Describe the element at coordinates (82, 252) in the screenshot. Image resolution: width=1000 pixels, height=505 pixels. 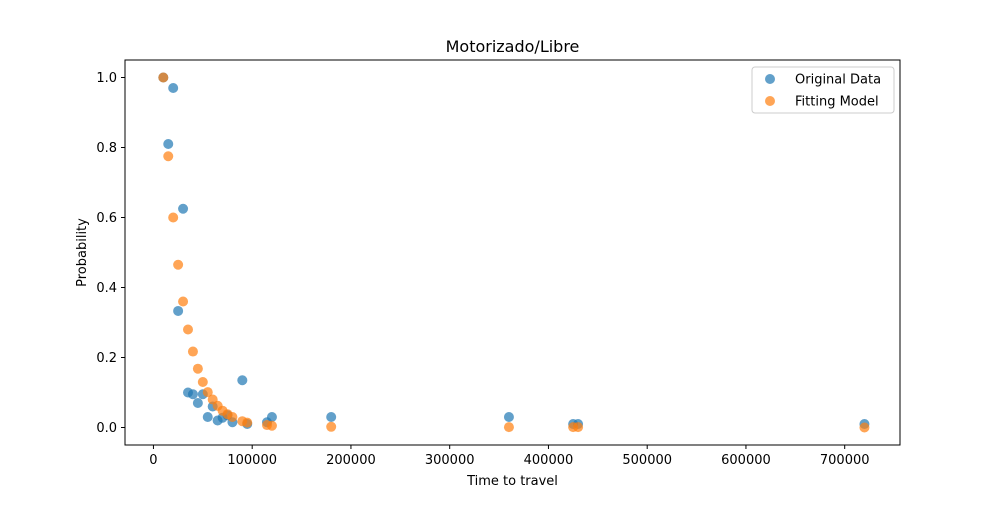
I see `y-axis-label: Probability` at that location.